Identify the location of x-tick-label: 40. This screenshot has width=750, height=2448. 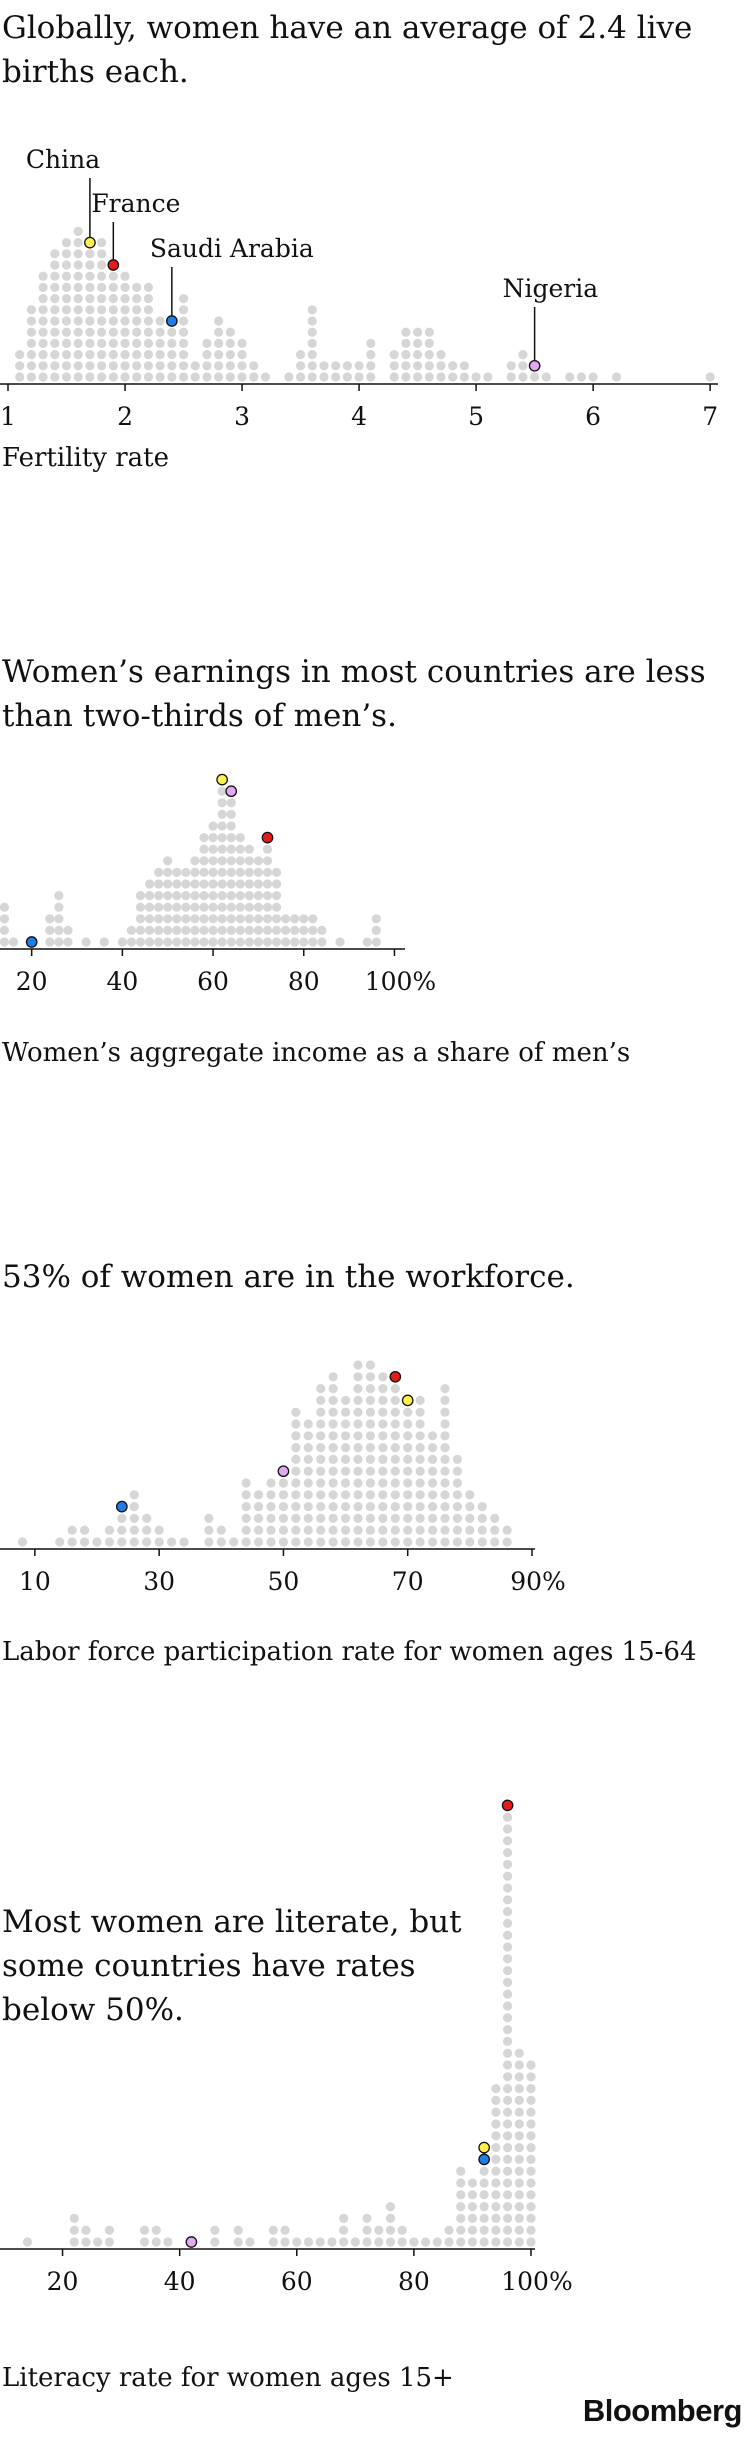
(180, 2281).